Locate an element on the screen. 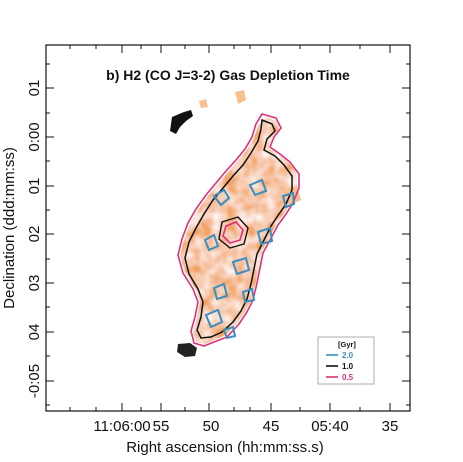 This screenshot has width=463, height=462. map-body is located at coordinates (238, 230).